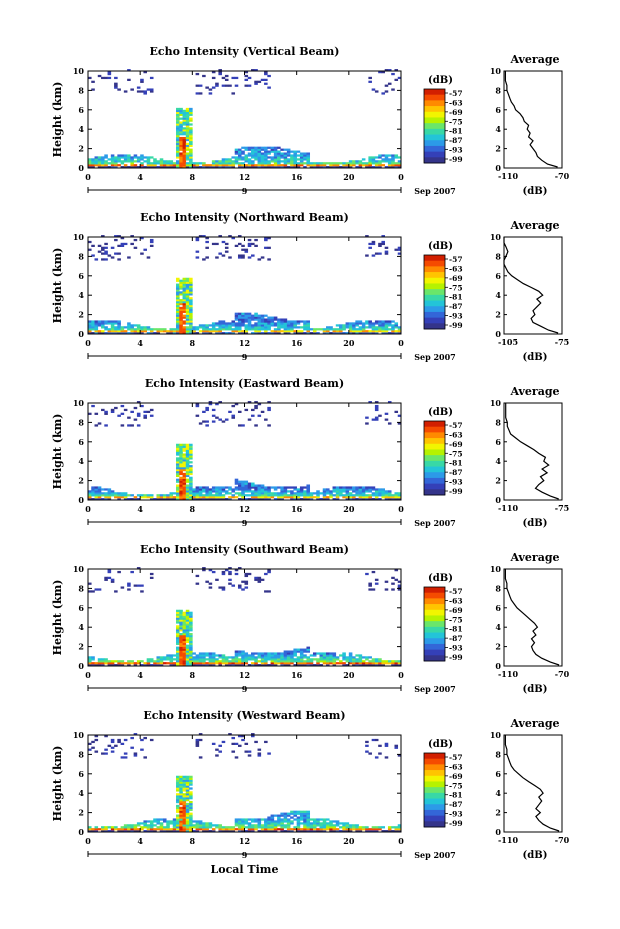 This screenshot has width=620, height=929. Describe the element at coordinates (81, 315) in the screenshot. I see `y-tick-label: 2` at that location.